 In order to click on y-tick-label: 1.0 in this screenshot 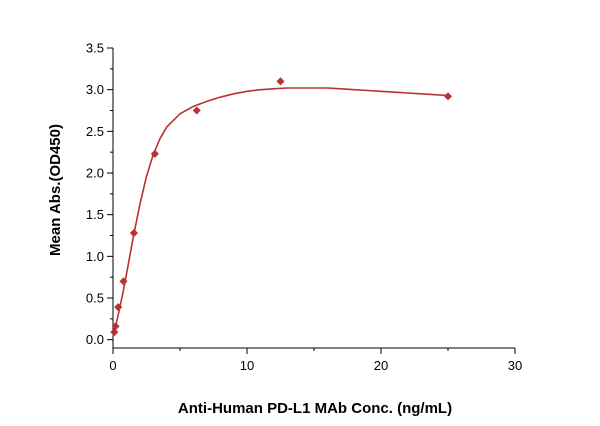, I will do `click(95, 256)`.